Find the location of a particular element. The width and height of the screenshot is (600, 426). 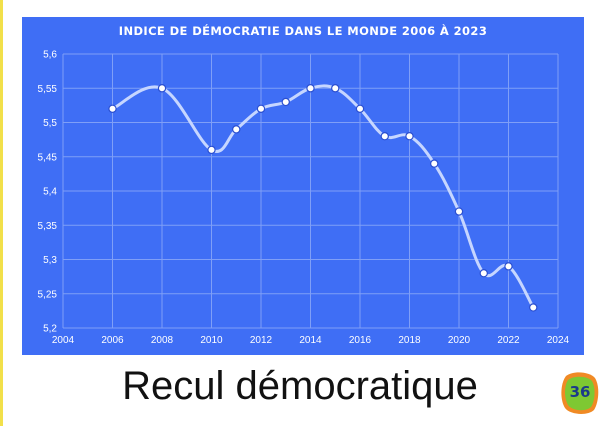

x-tick-label: 2022 is located at coordinates (508, 340).